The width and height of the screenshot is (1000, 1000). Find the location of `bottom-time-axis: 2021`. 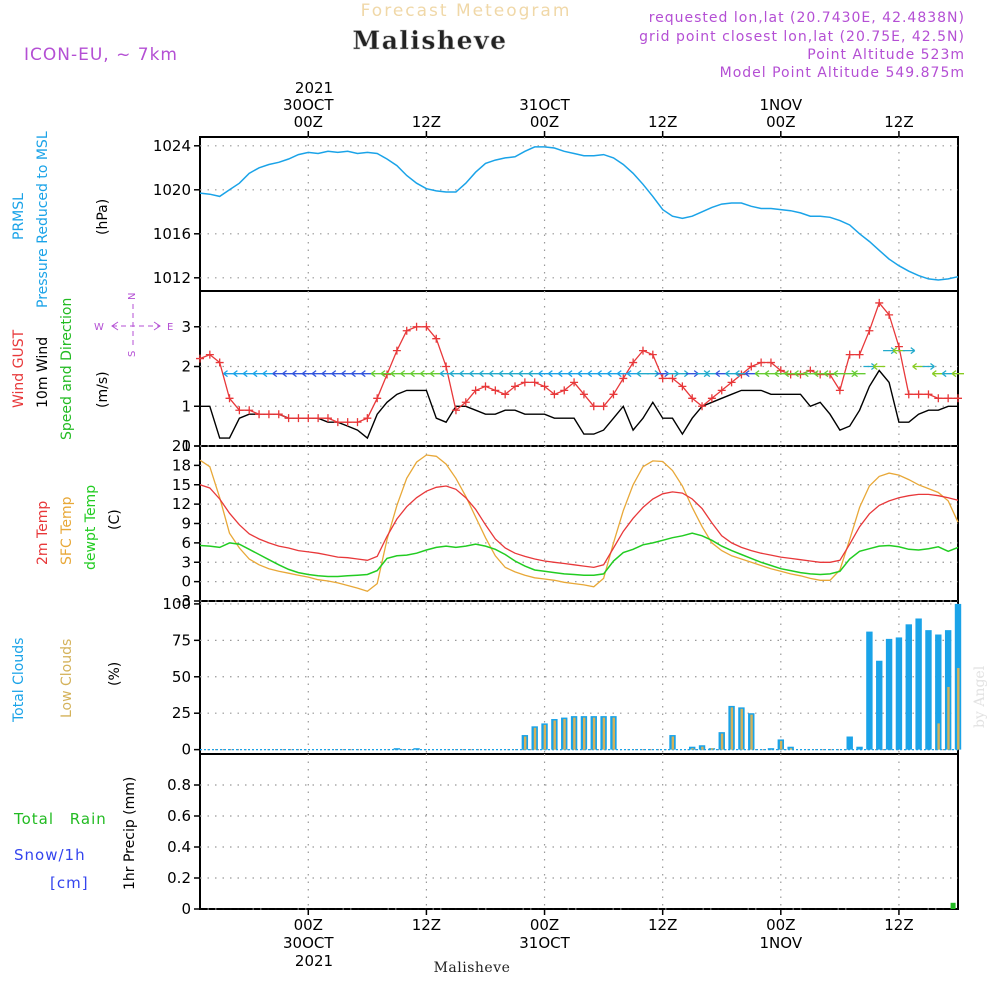

bottom-time-axis: 2021 is located at coordinates (314, 961).